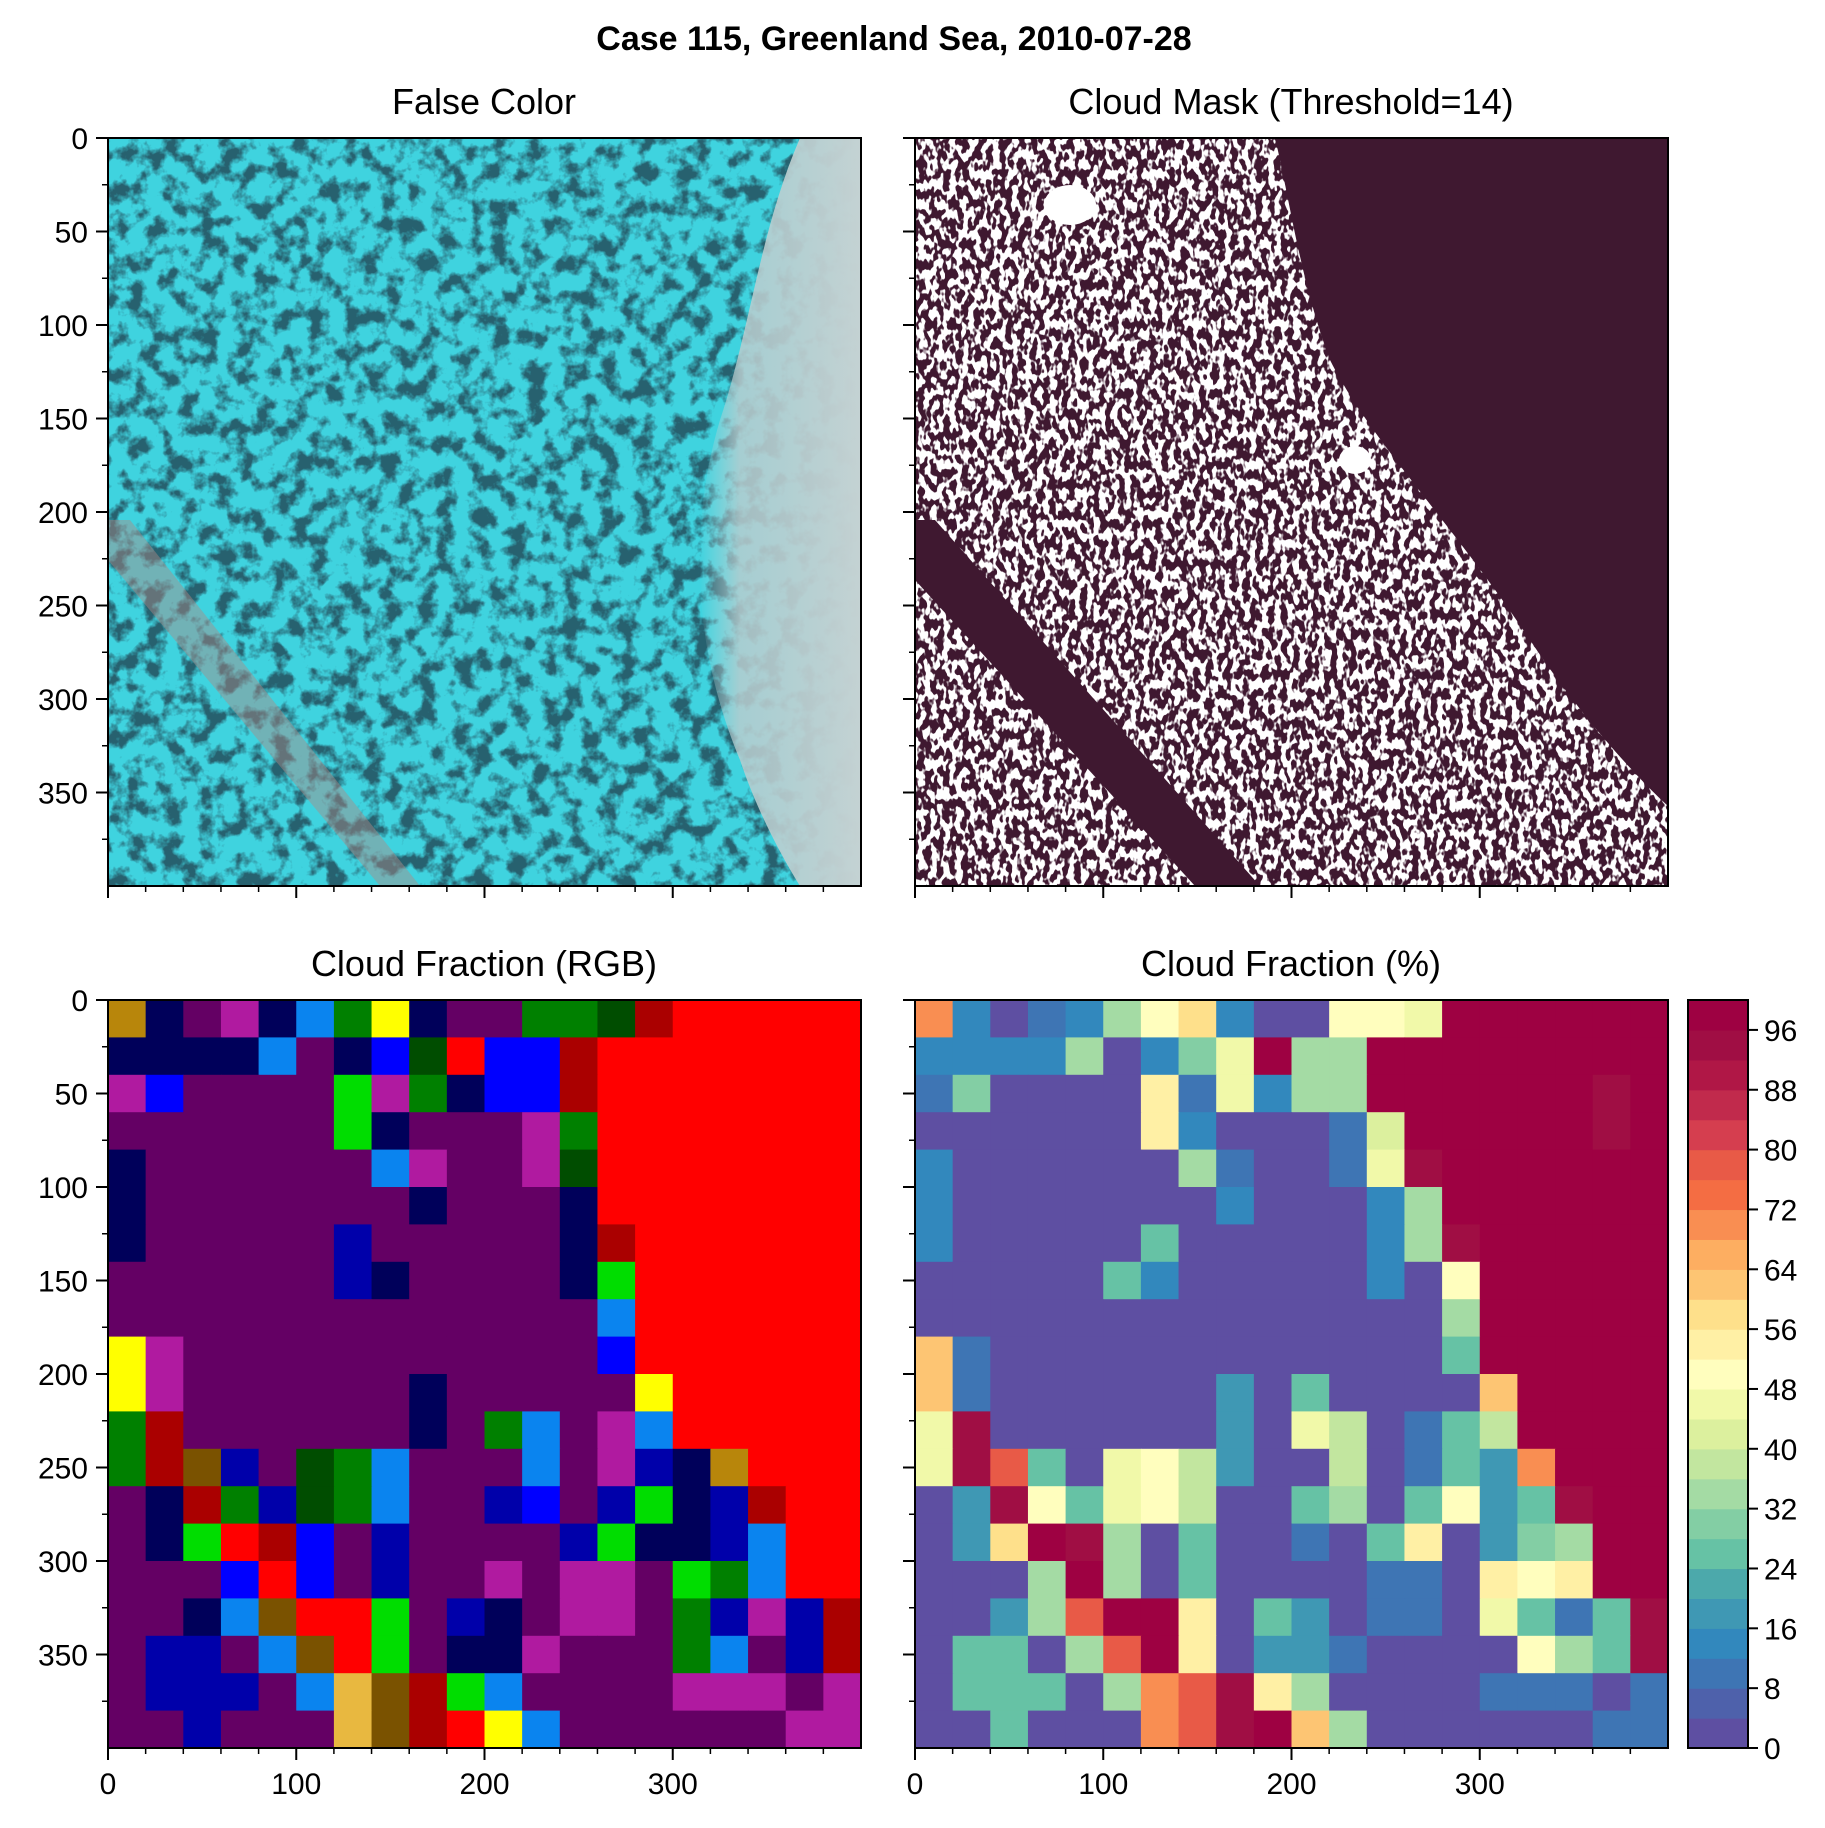 The image size is (1825, 1828). I want to click on colorbar-tick-label: 8, so click(1772, 1689).